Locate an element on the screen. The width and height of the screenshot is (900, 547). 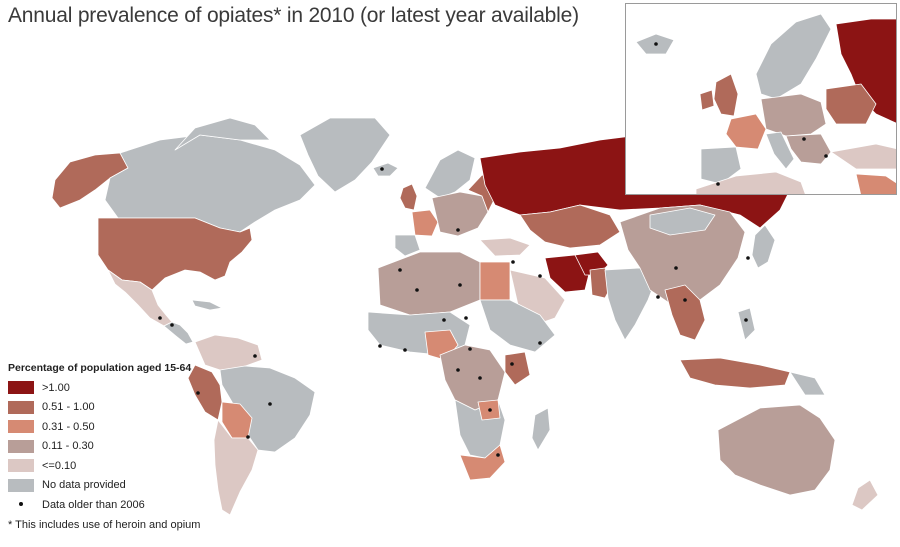
region-madagascar is located at coordinates (541, 429).